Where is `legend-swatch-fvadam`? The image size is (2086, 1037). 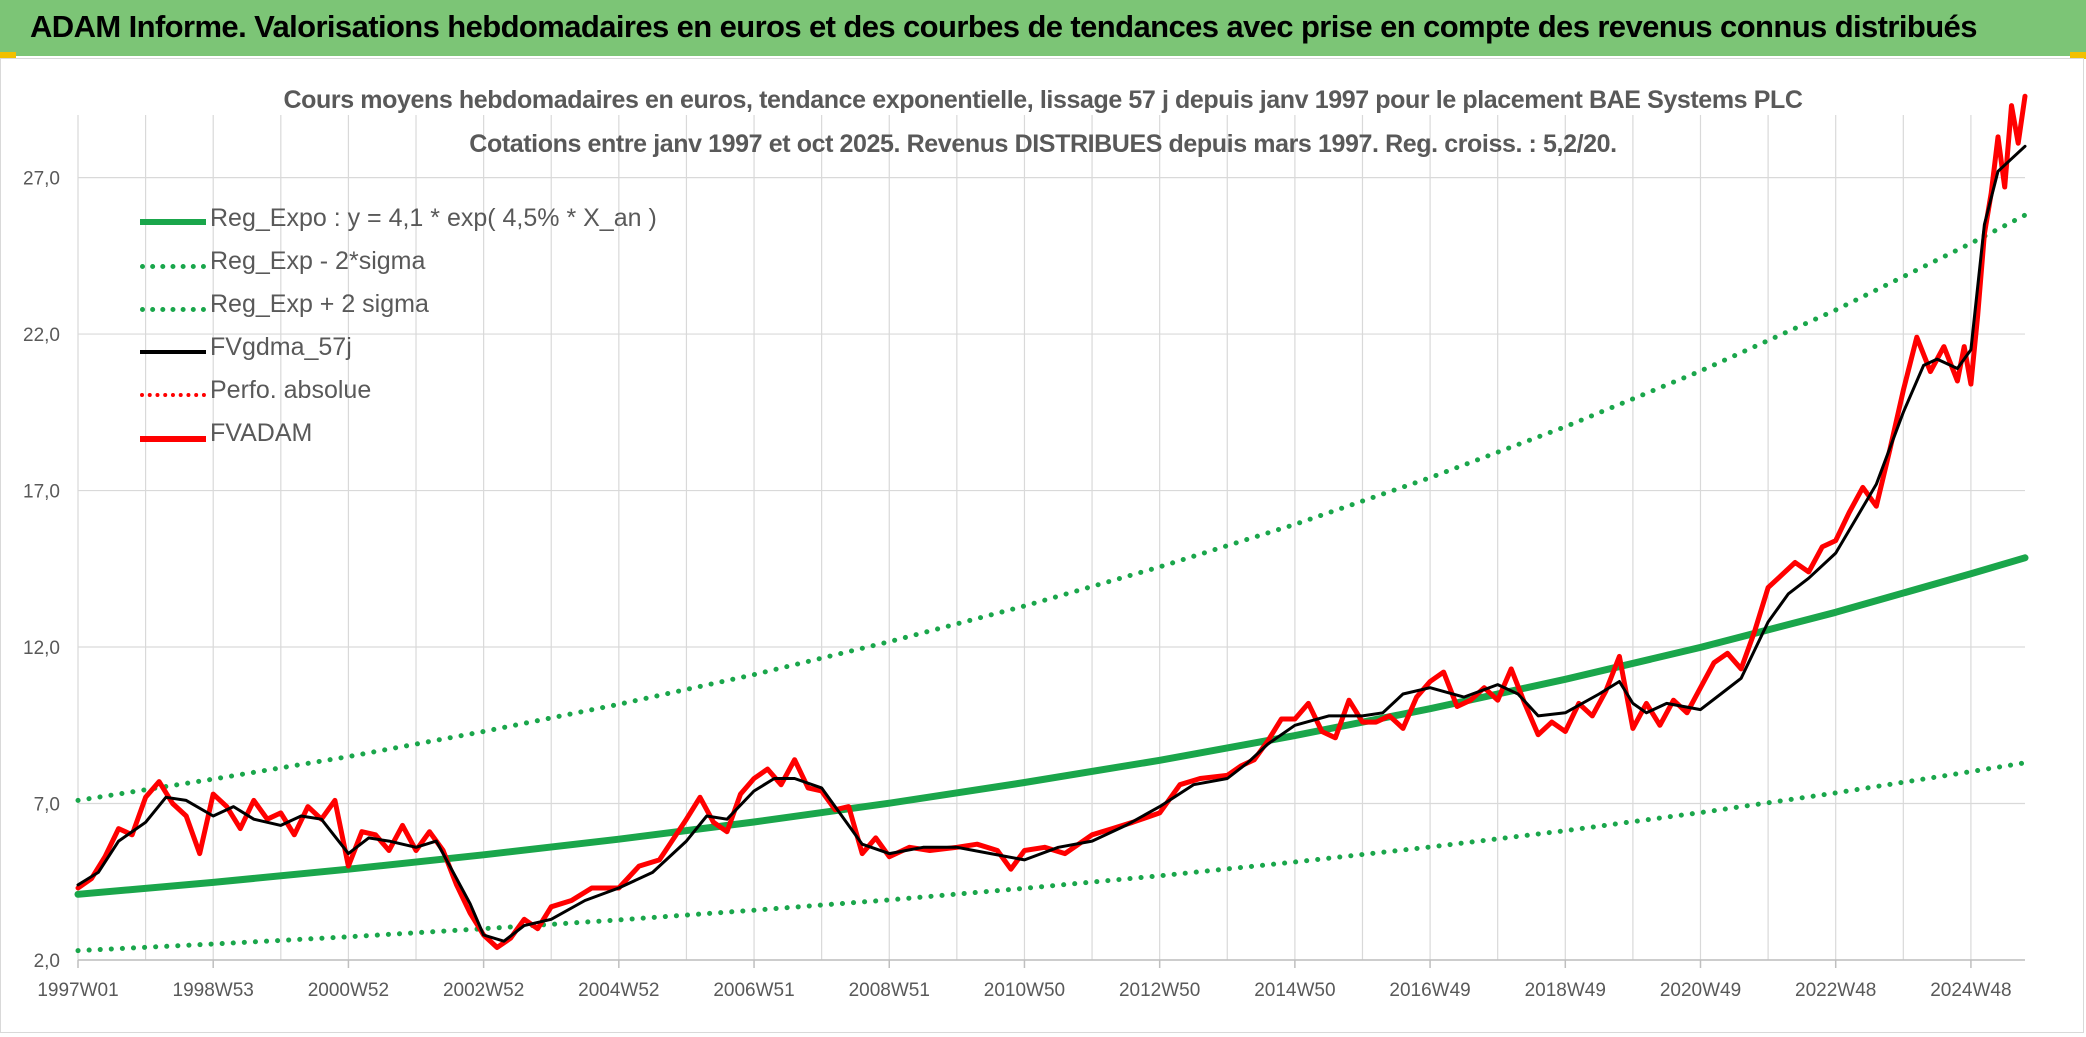
legend-swatch-fvadam is located at coordinates (173, 439).